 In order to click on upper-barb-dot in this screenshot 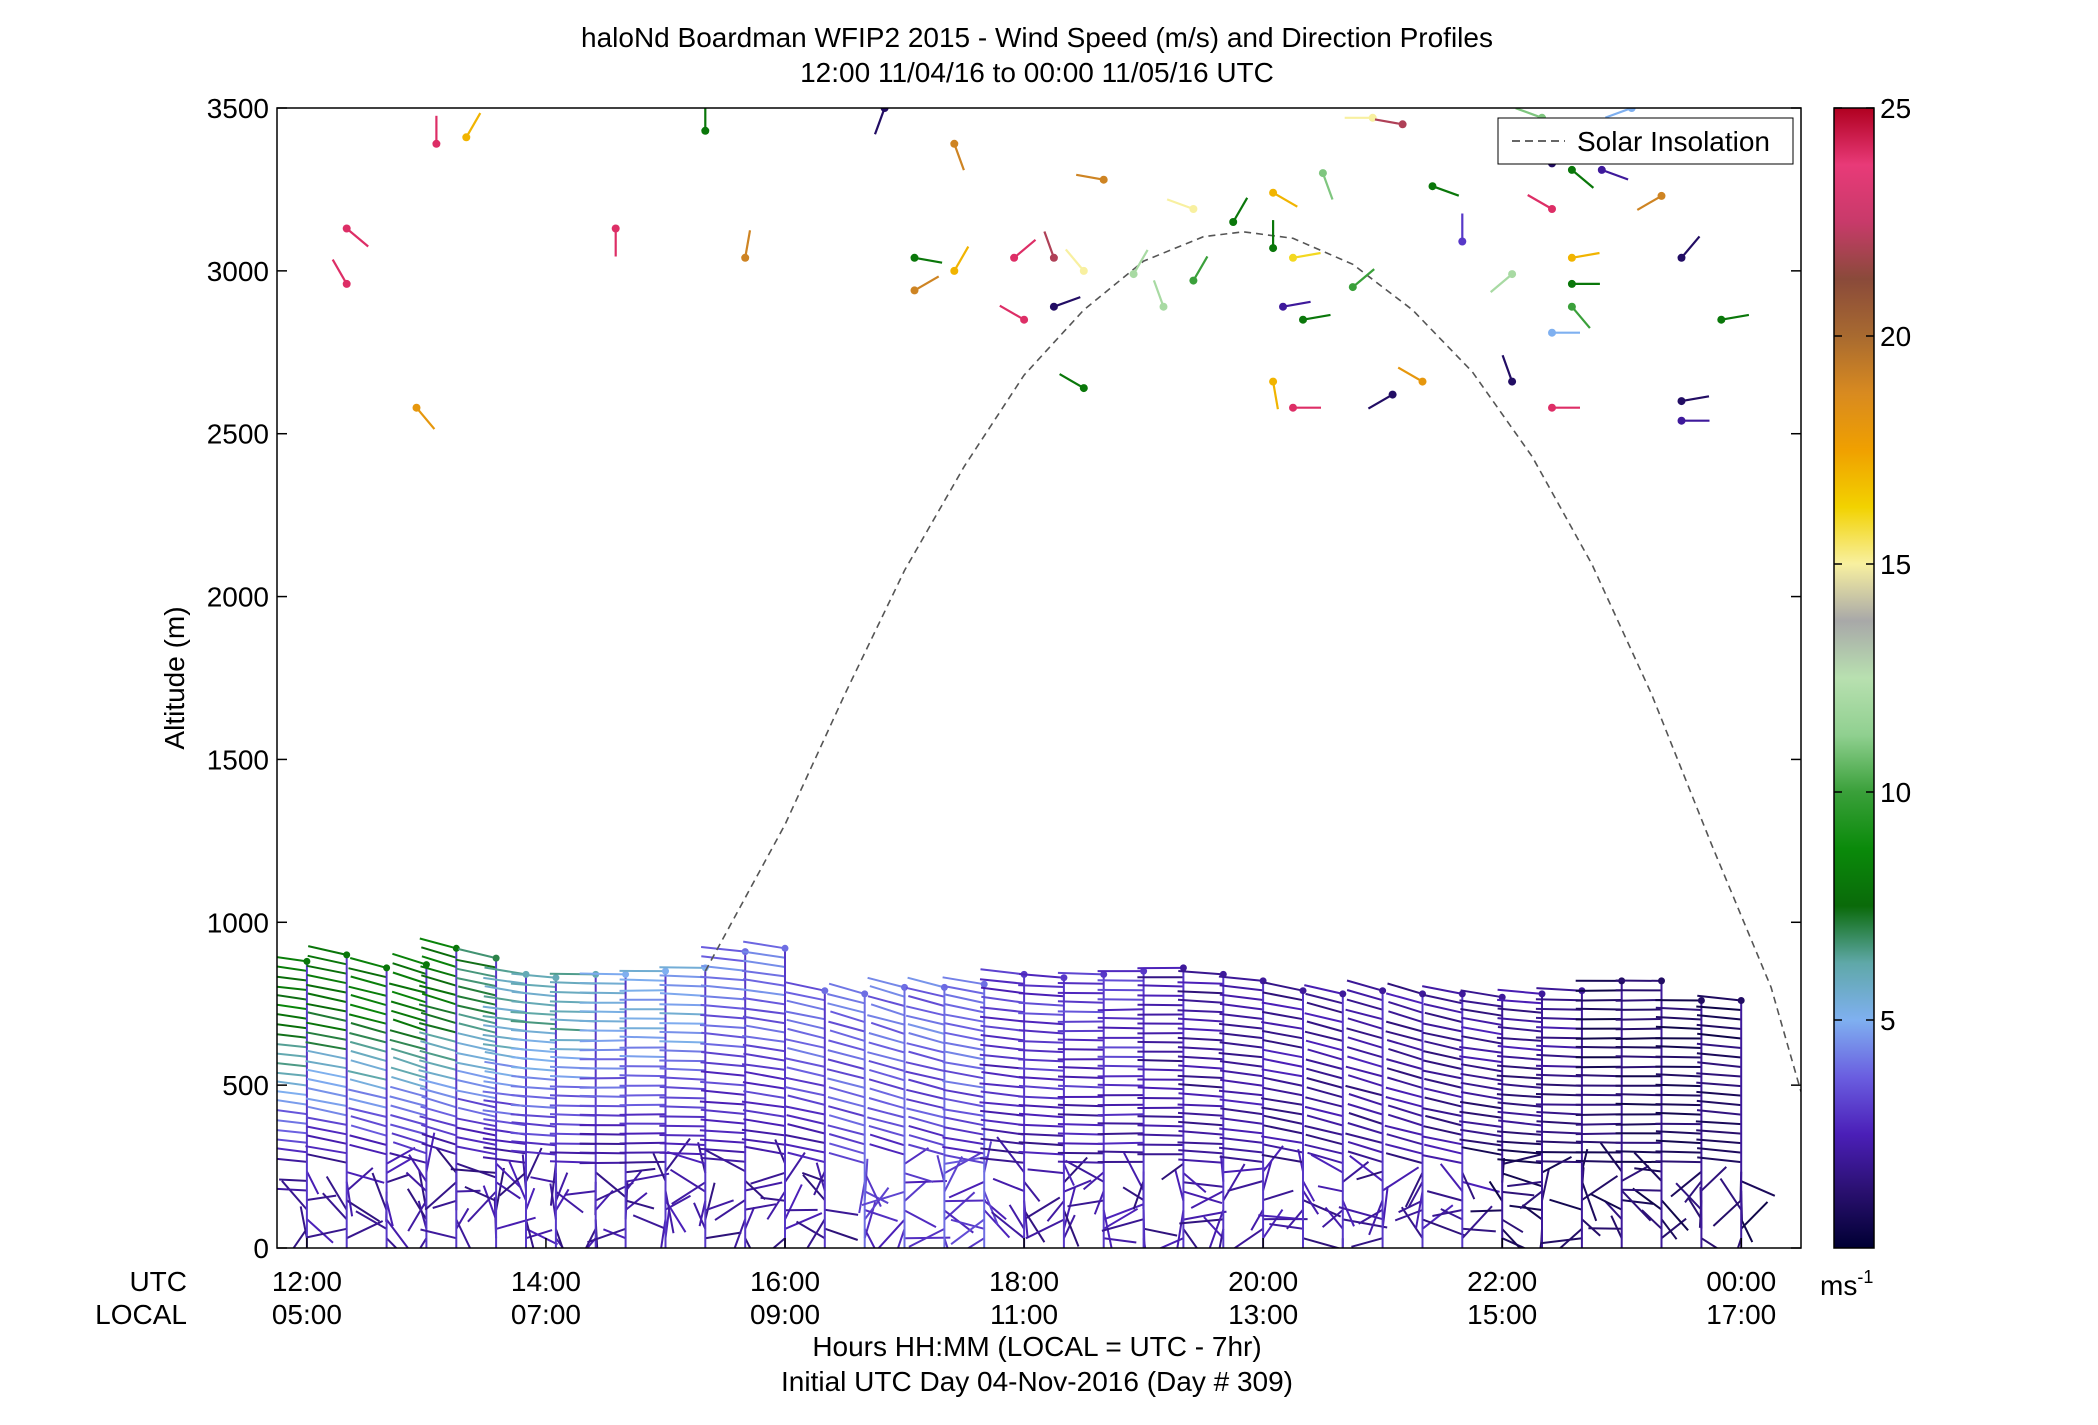, I will do `click(1163, 306)`.